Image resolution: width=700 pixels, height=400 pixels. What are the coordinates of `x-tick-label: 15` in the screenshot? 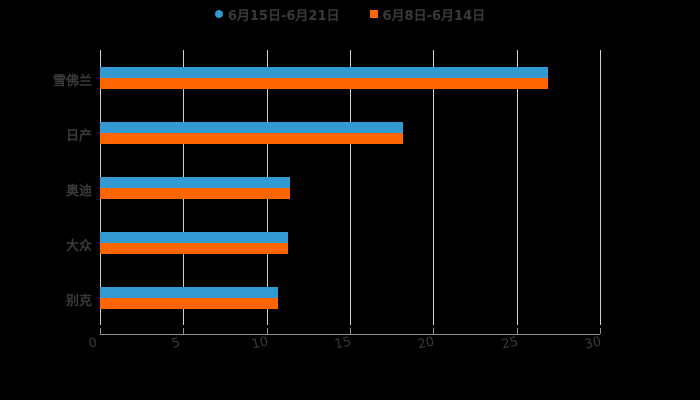 It's located at (343, 343).